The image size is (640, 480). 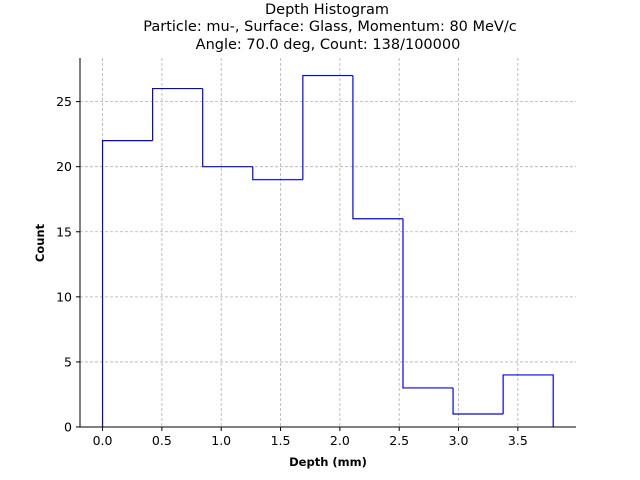 I want to click on title-line-3: Angle: 70.0 deg, Count: 138/100000, so click(x=328, y=45).